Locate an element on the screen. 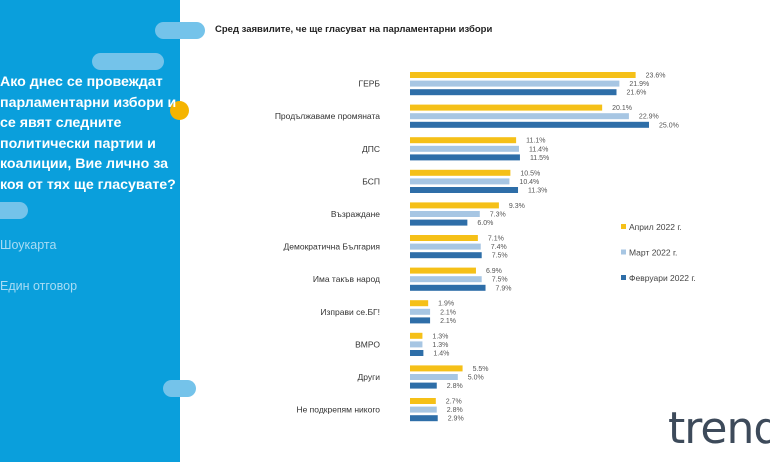 Image resolution: width=770 pixels, height=462 pixels. legend-label: Март 2022 г. is located at coordinates (653, 253).